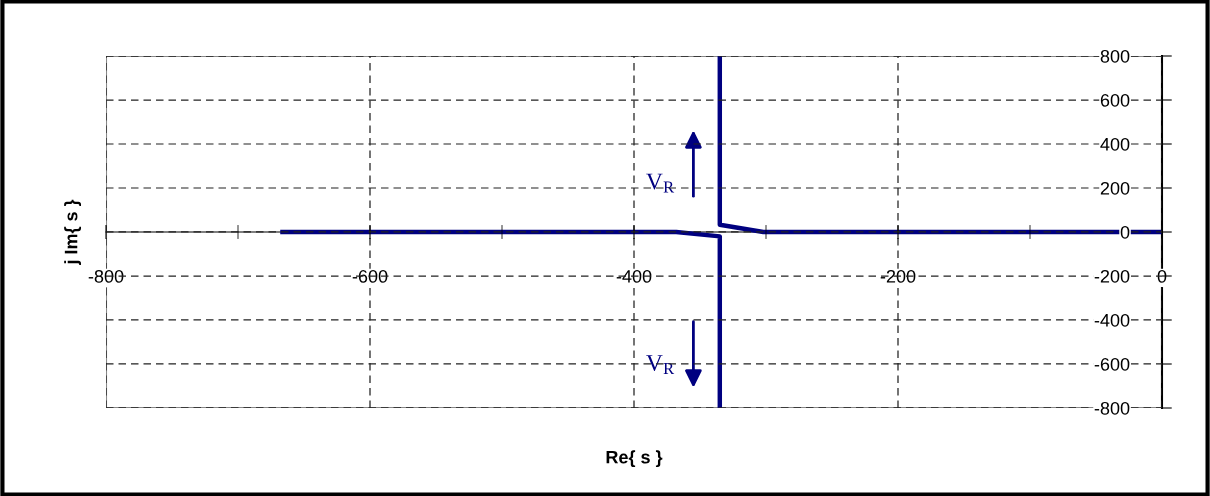  What do you see at coordinates (1115, 100) in the screenshot?
I see `y-tick-label: 600` at bounding box center [1115, 100].